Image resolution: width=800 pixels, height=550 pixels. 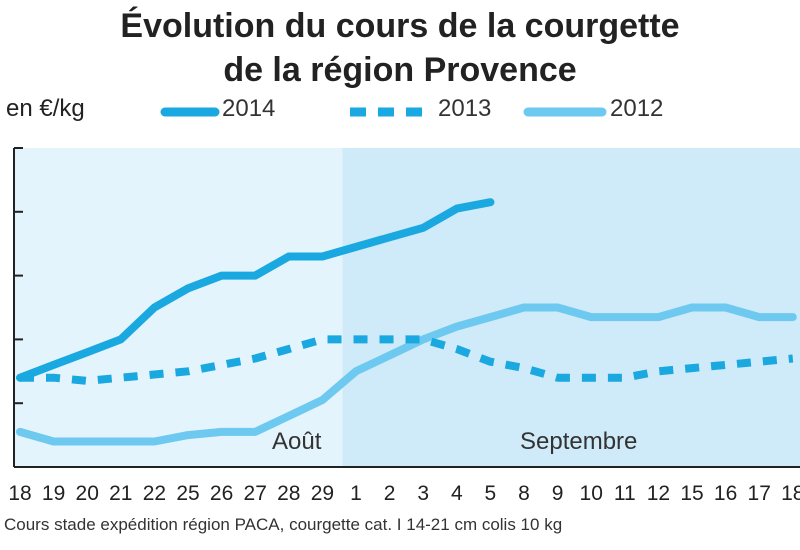 I want to click on x-tick-label: 29, so click(x=322, y=493).